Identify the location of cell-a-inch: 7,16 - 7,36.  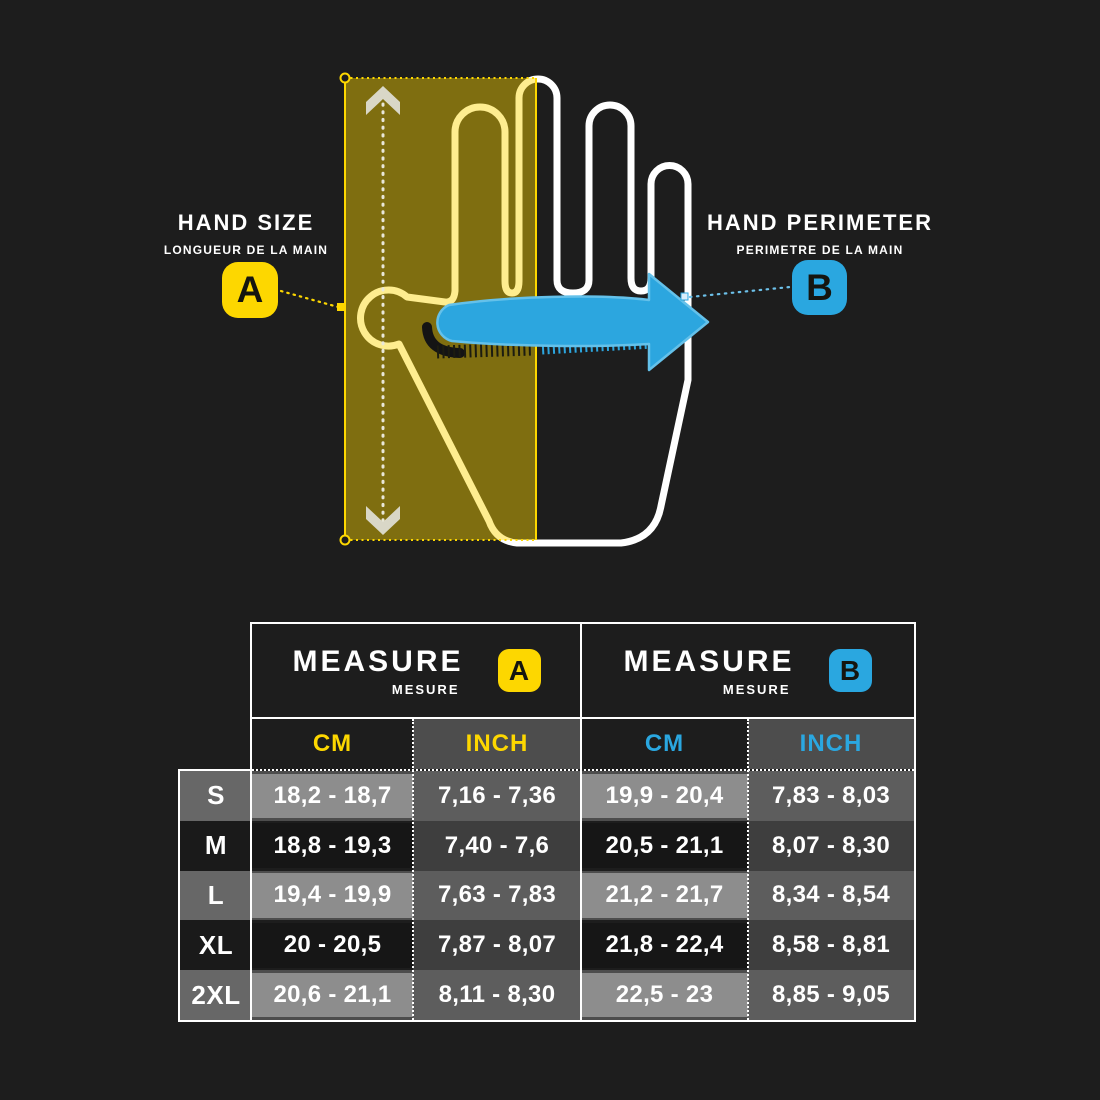
(497, 796).